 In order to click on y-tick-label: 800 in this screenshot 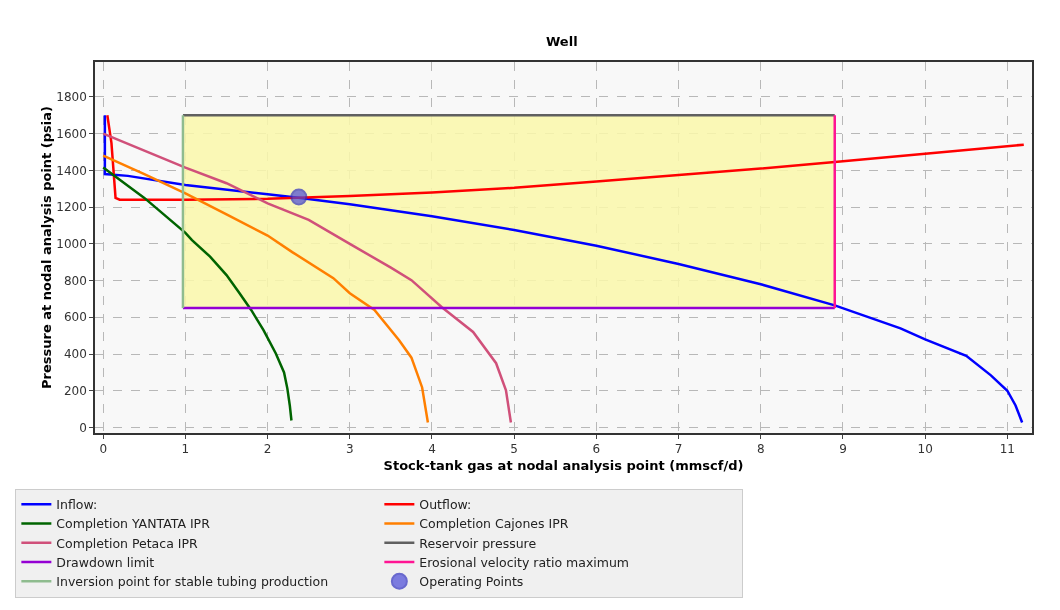, I will do `click(75, 280)`.